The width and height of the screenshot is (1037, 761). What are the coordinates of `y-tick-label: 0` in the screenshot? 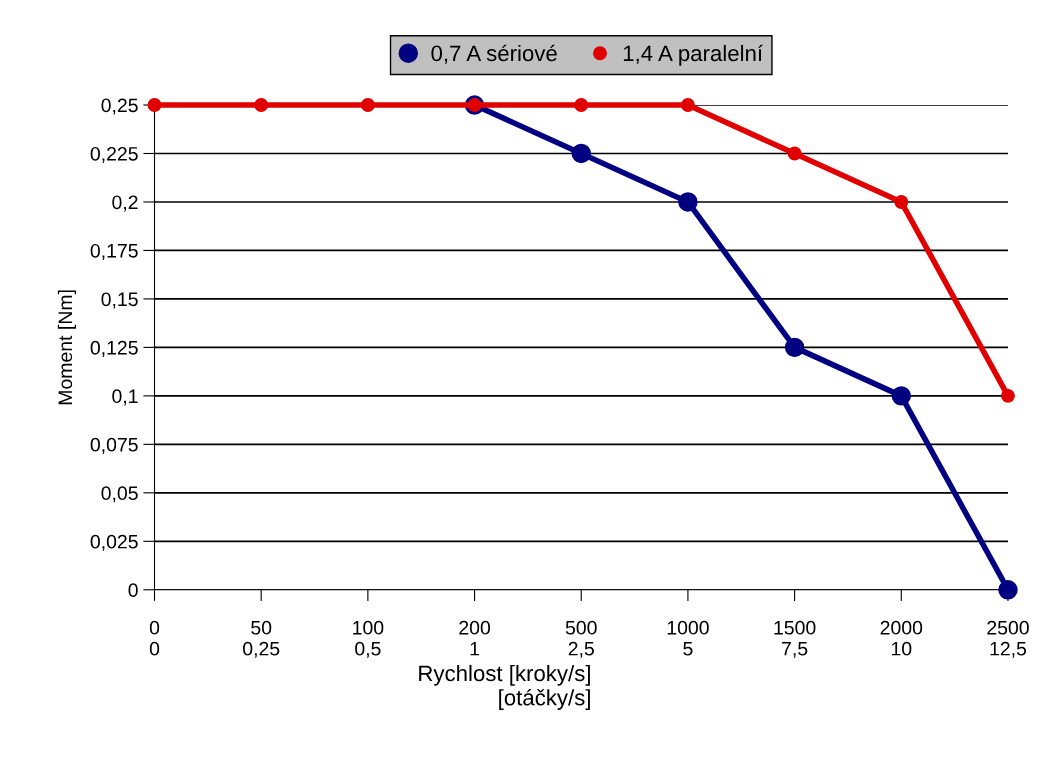 It's located at (133, 590).